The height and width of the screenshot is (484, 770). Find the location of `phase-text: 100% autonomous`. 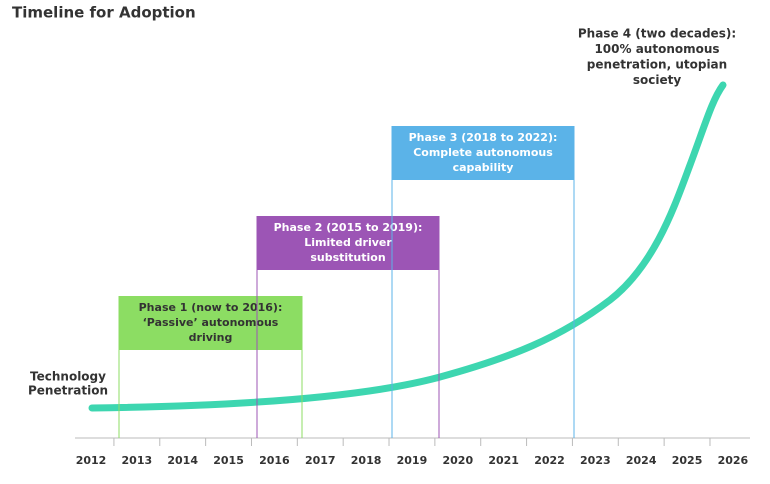

phase-text: 100% autonomous is located at coordinates (656, 49).